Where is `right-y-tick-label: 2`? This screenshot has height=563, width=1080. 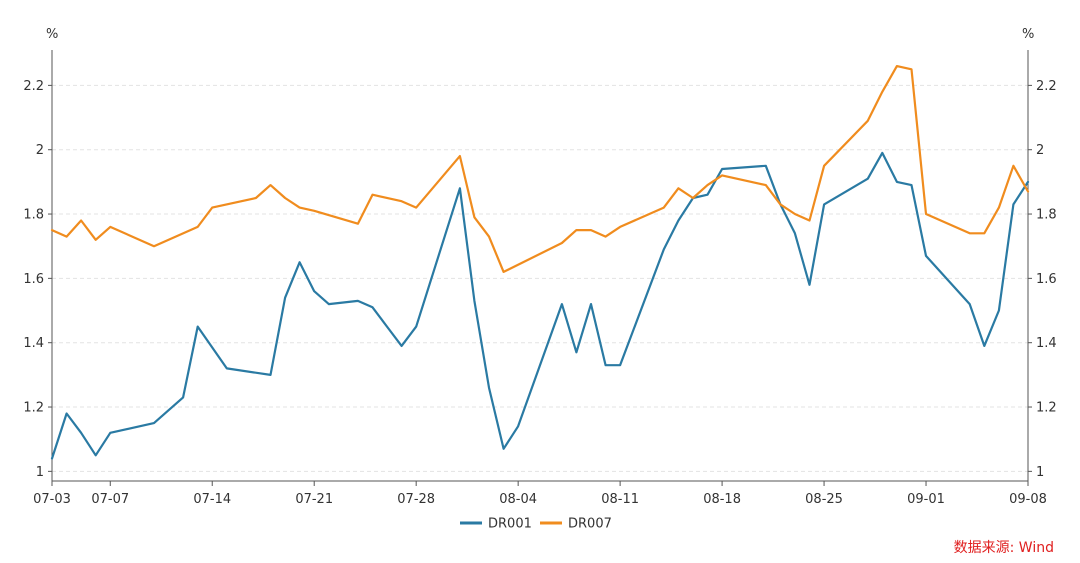
right-y-tick-label: 2 is located at coordinates (1040, 150).